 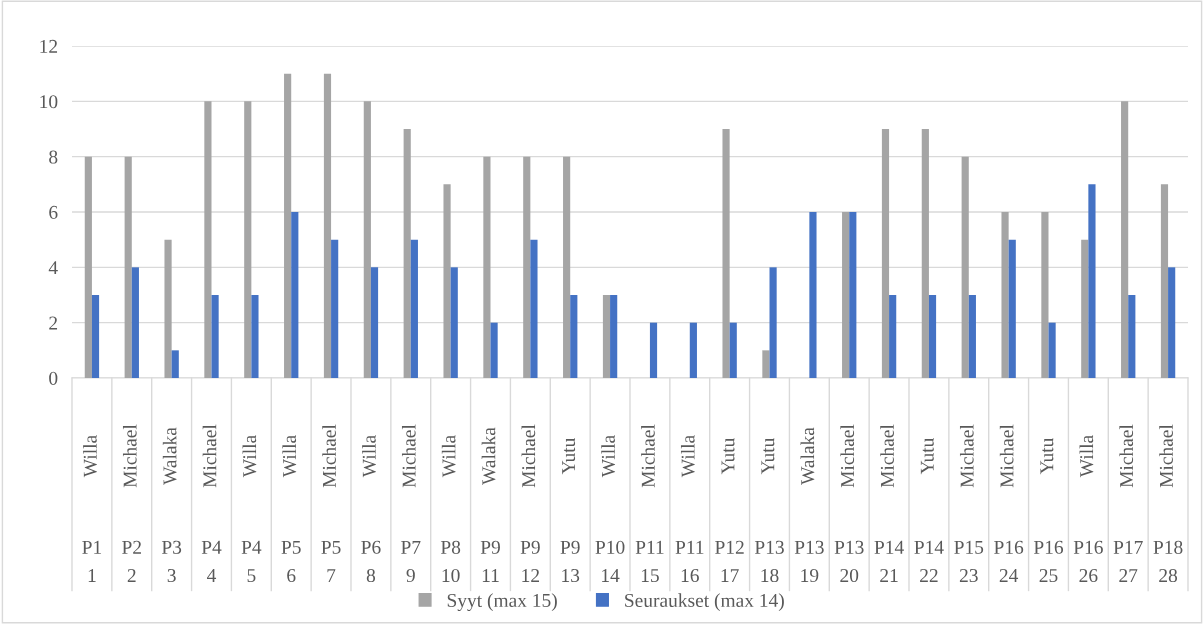 What do you see at coordinates (570, 510) in the screenshot?
I see `category-label: Yutu P9 13` at bounding box center [570, 510].